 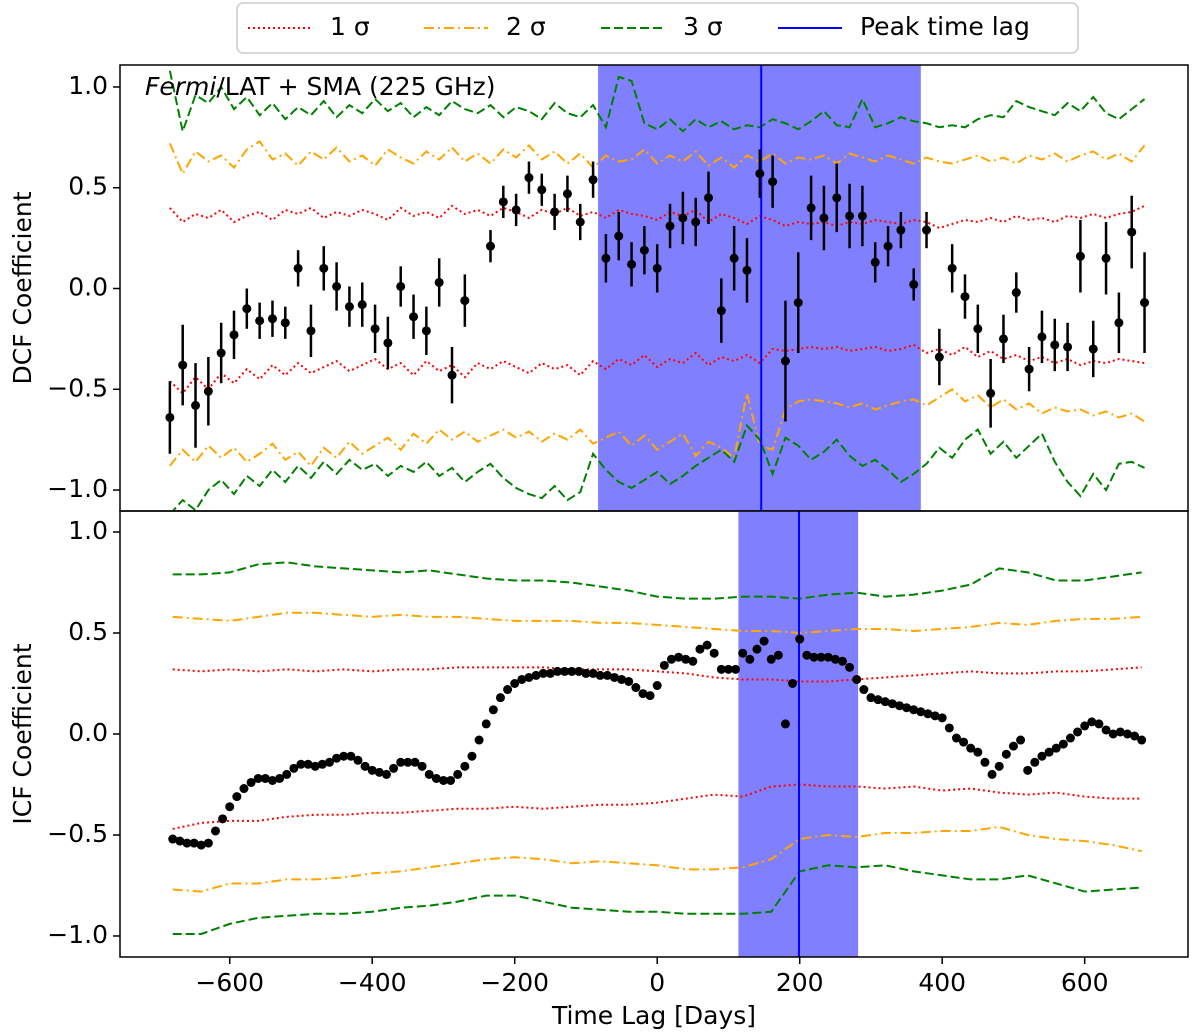 What do you see at coordinates (77, 387) in the screenshot?
I see `y-tick-label: −0.5` at bounding box center [77, 387].